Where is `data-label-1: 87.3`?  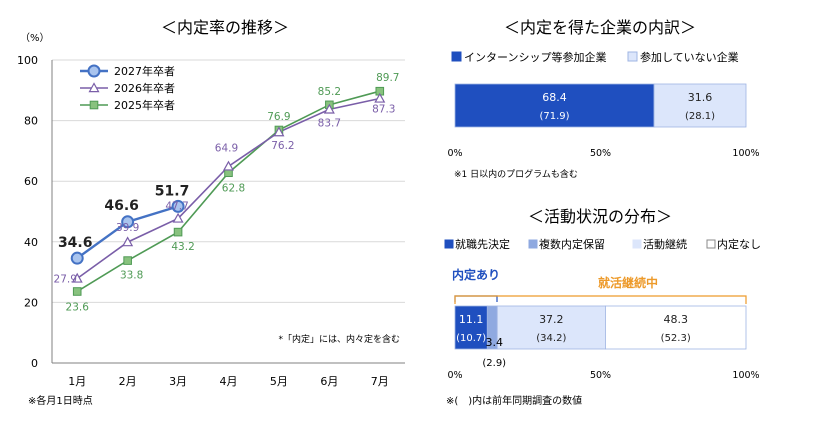 data-label-1: 87.3 is located at coordinates (383, 109).